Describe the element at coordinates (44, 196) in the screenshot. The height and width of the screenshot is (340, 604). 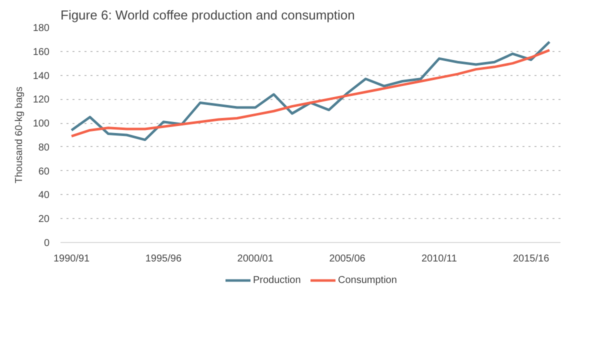
I see `y-tick-label: 40` at that location.